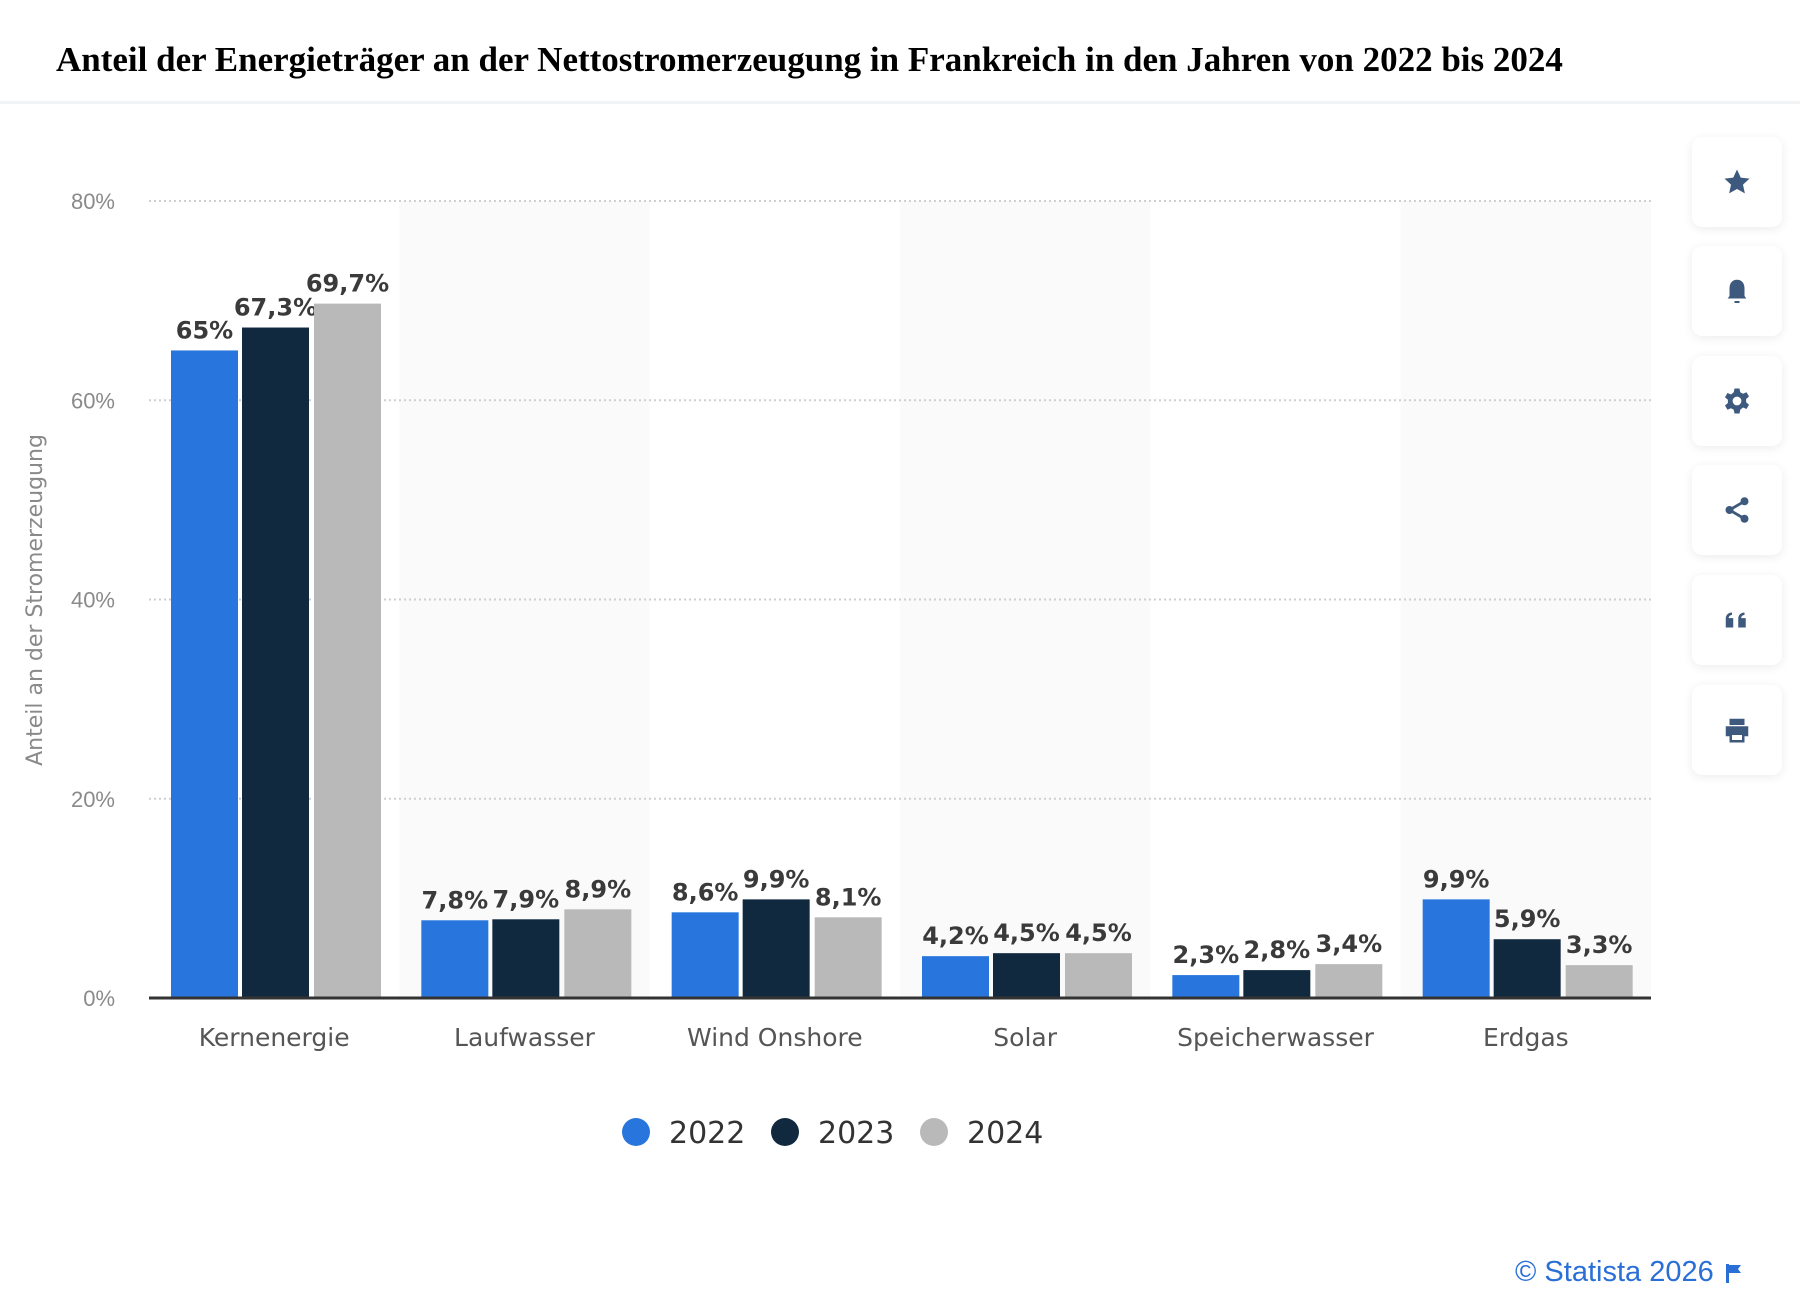  What do you see at coordinates (1733, 1273) in the screenshot?
I see `flag-icon` at bounding box center [1733, 1273].